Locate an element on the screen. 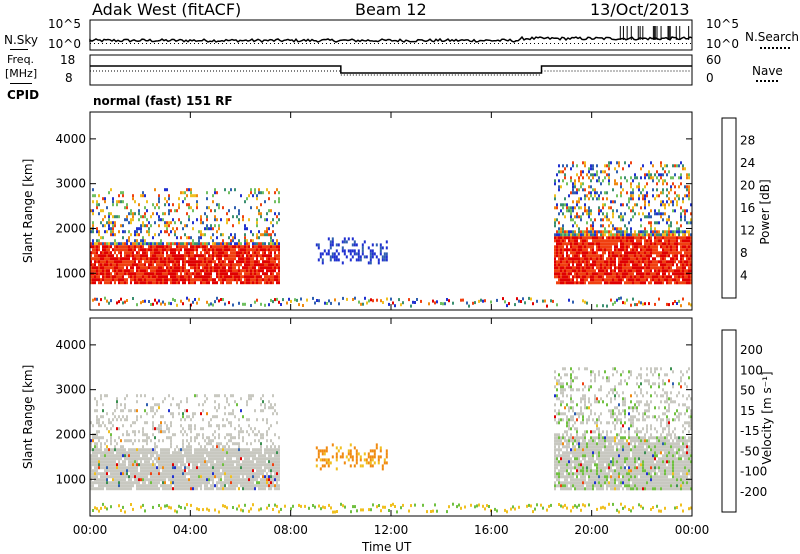  xtick-label: 08:00 is located at coordinates (290, 530).